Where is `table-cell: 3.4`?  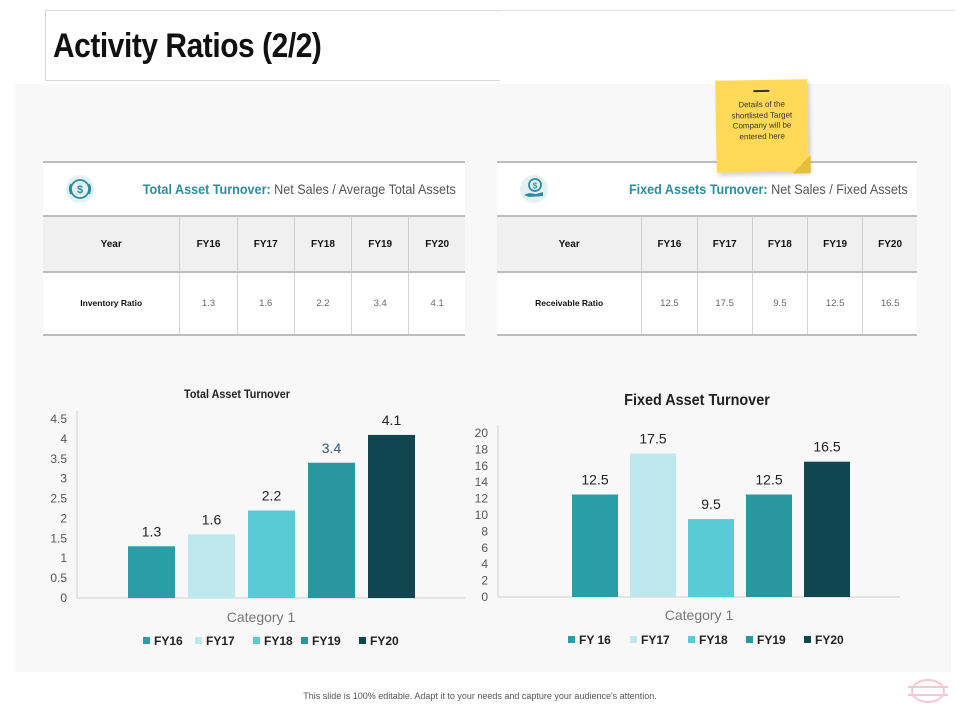 table-cell: 3.4 is located at coordinates (380, 304).